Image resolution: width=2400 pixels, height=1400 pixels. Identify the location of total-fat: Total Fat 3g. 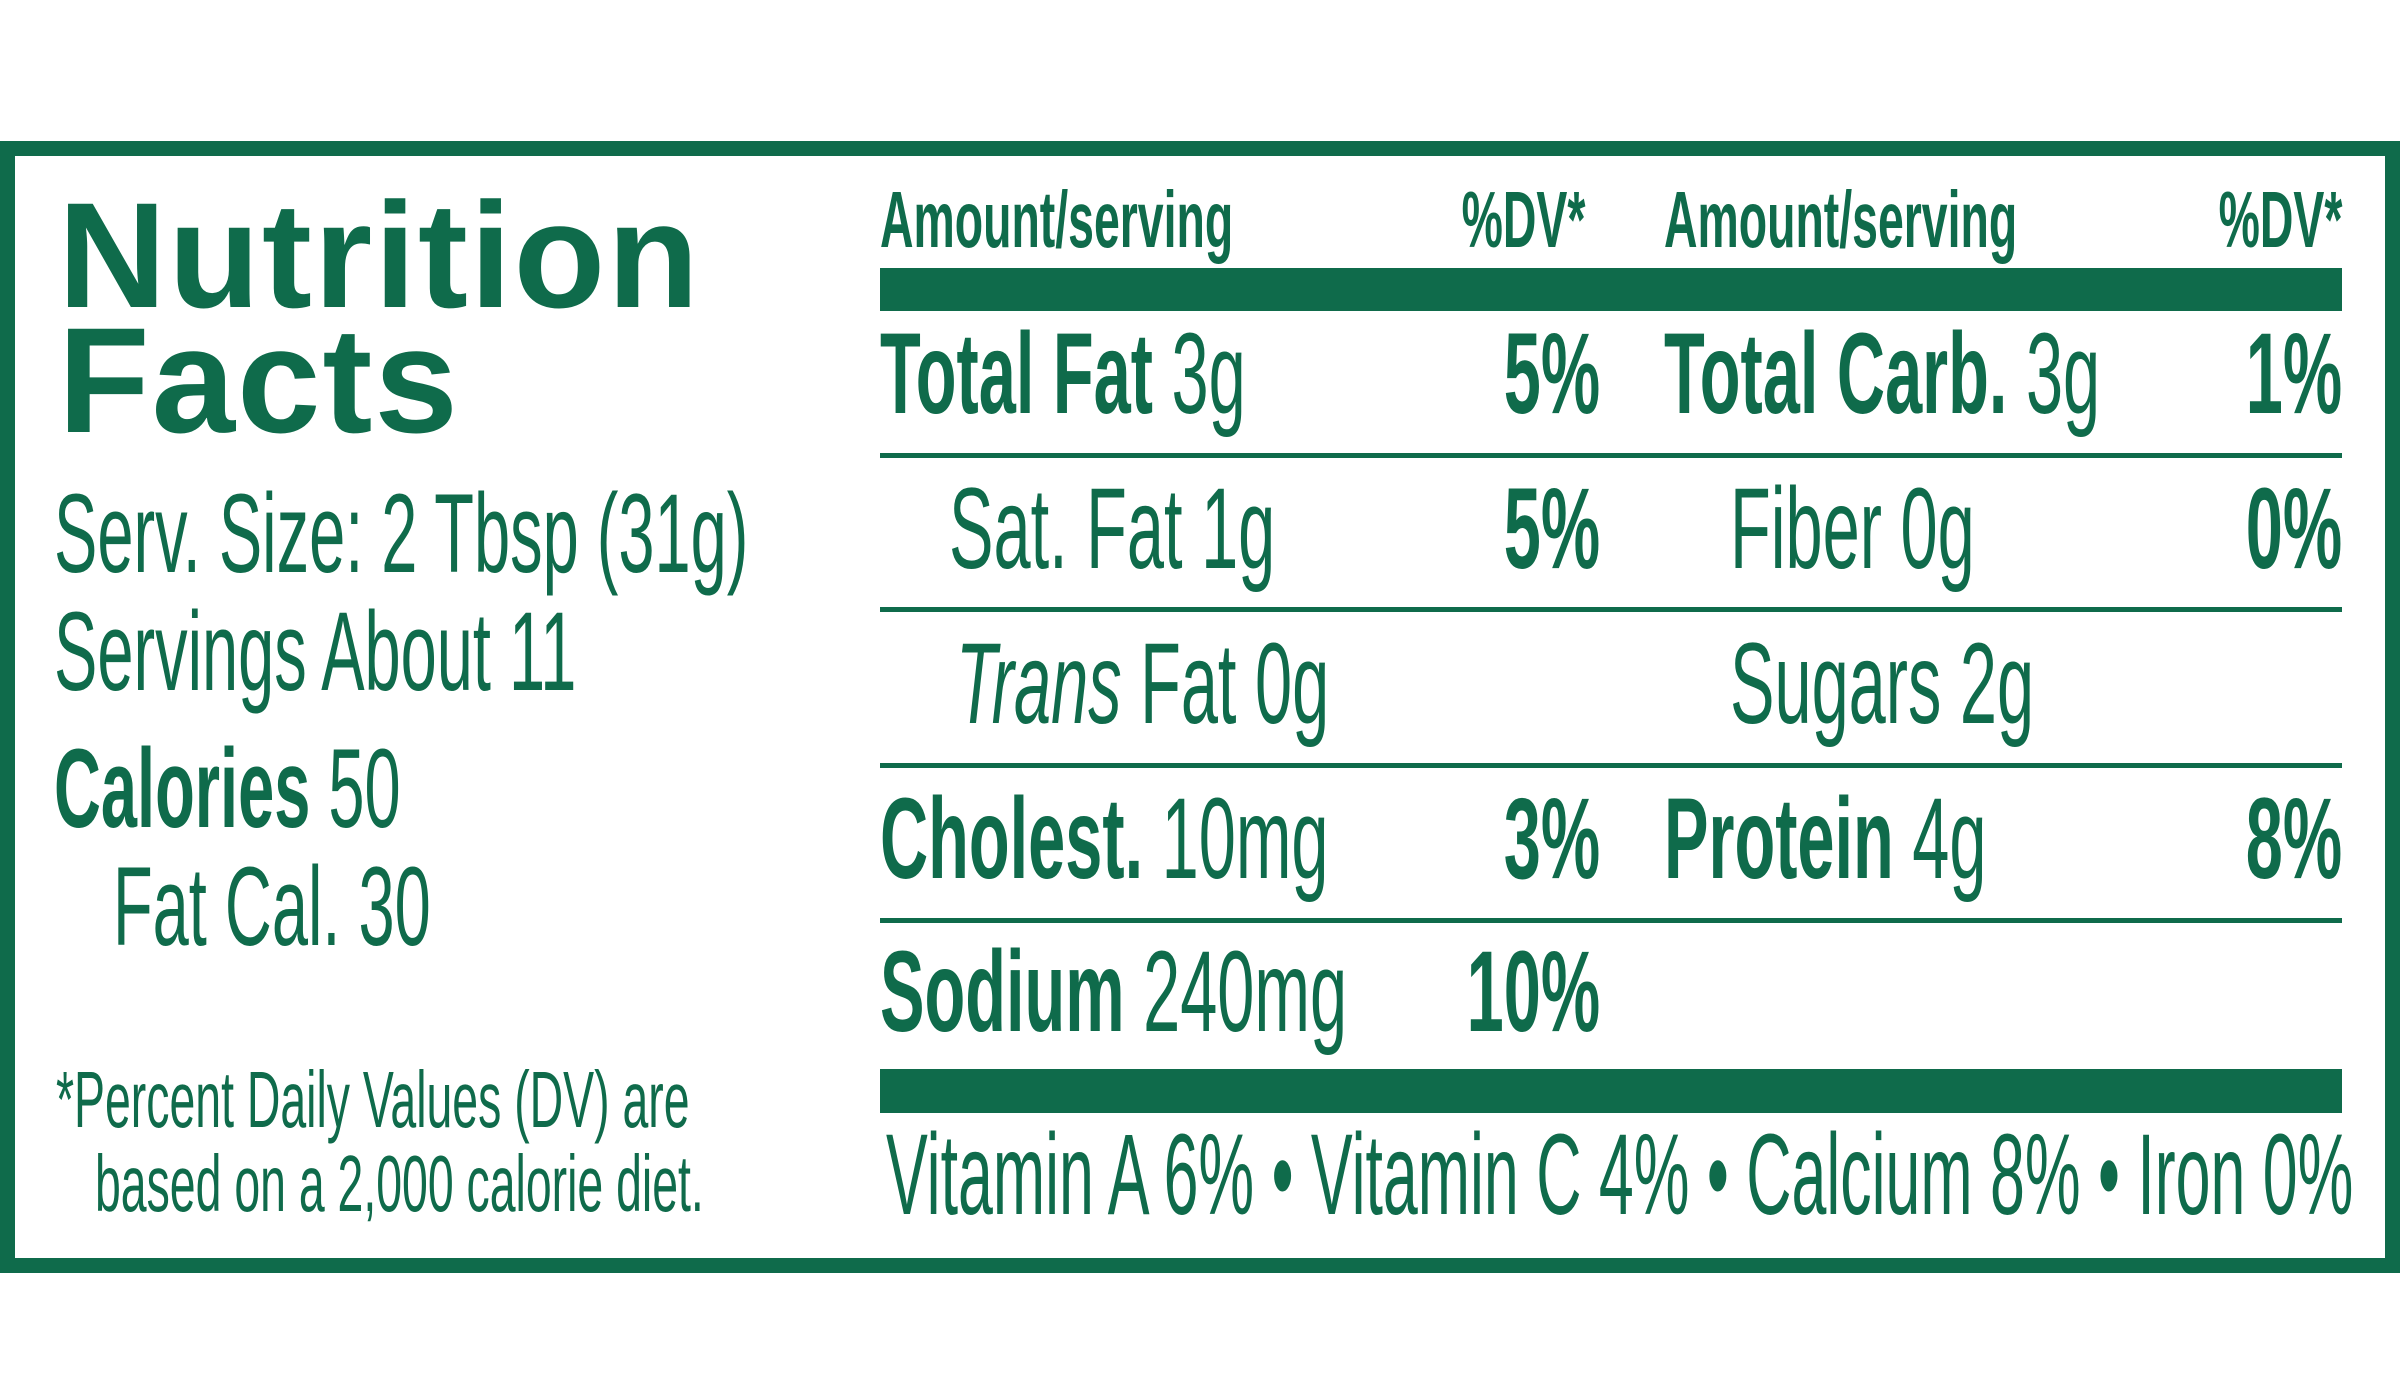
(1063, 374).